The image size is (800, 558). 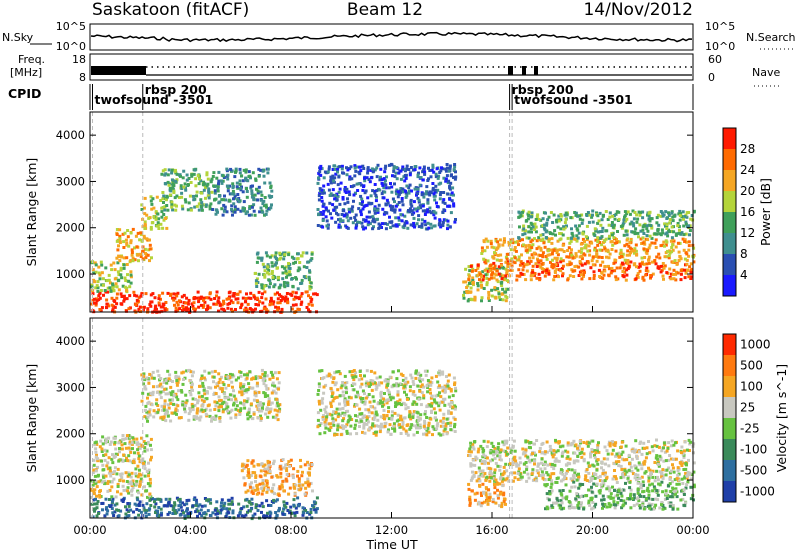 What do you see at coordinates (744, 254) in the screenshot?
I see `colorbar-tick-label: 8` at bounding box center [744, 254].